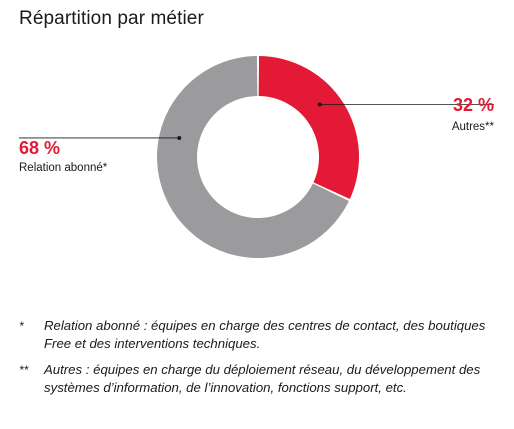 This screenshot has height=429, width=514. Describe the element at coordinates (473, 105) in the screenshot. I see `autres-percentage-label: 32 %` at that location.